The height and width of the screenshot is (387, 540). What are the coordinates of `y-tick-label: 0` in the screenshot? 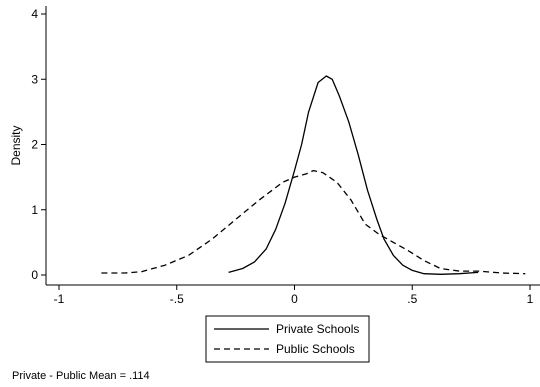 It's located at (34, 275).